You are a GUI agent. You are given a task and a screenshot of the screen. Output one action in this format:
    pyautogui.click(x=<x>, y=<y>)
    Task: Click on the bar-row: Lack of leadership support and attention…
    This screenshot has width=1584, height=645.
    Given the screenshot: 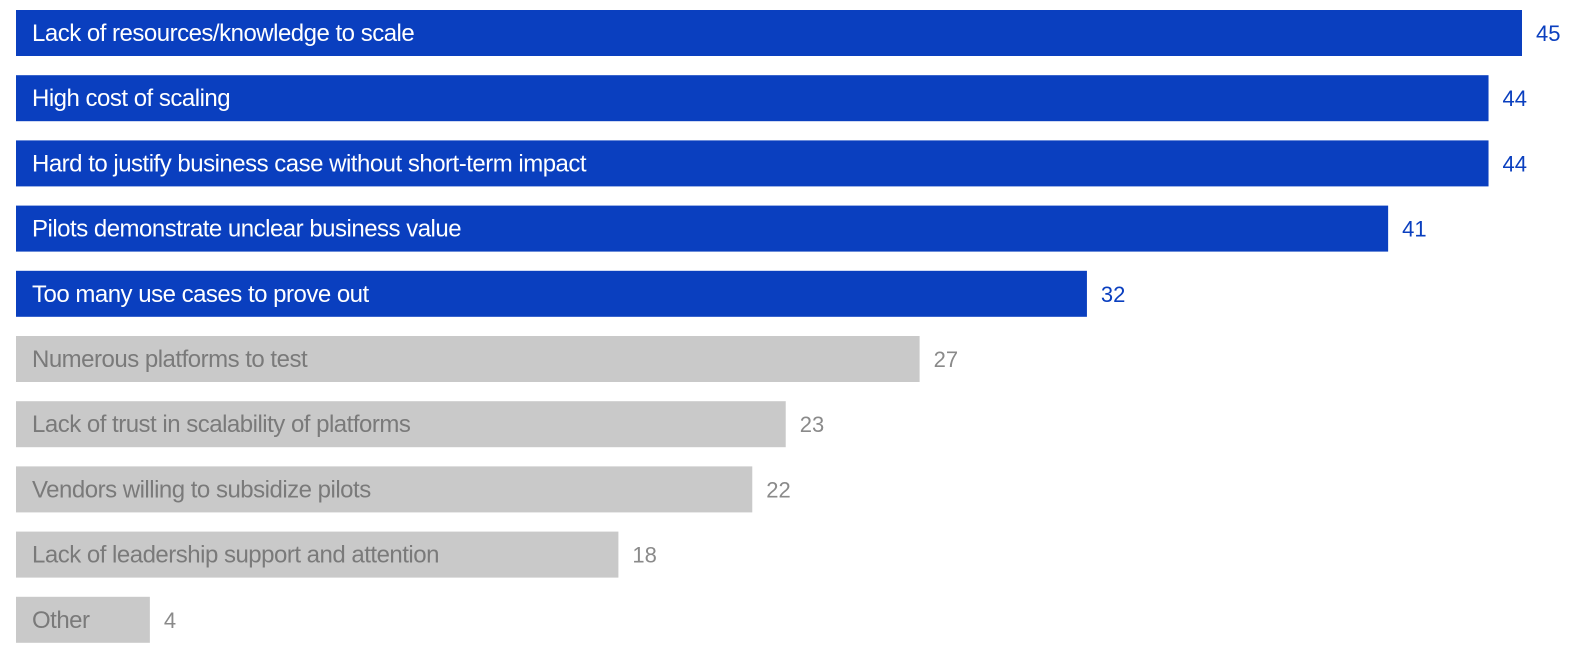 What is the action you would take?
    pyautogui.click(x=336, y=554)
    